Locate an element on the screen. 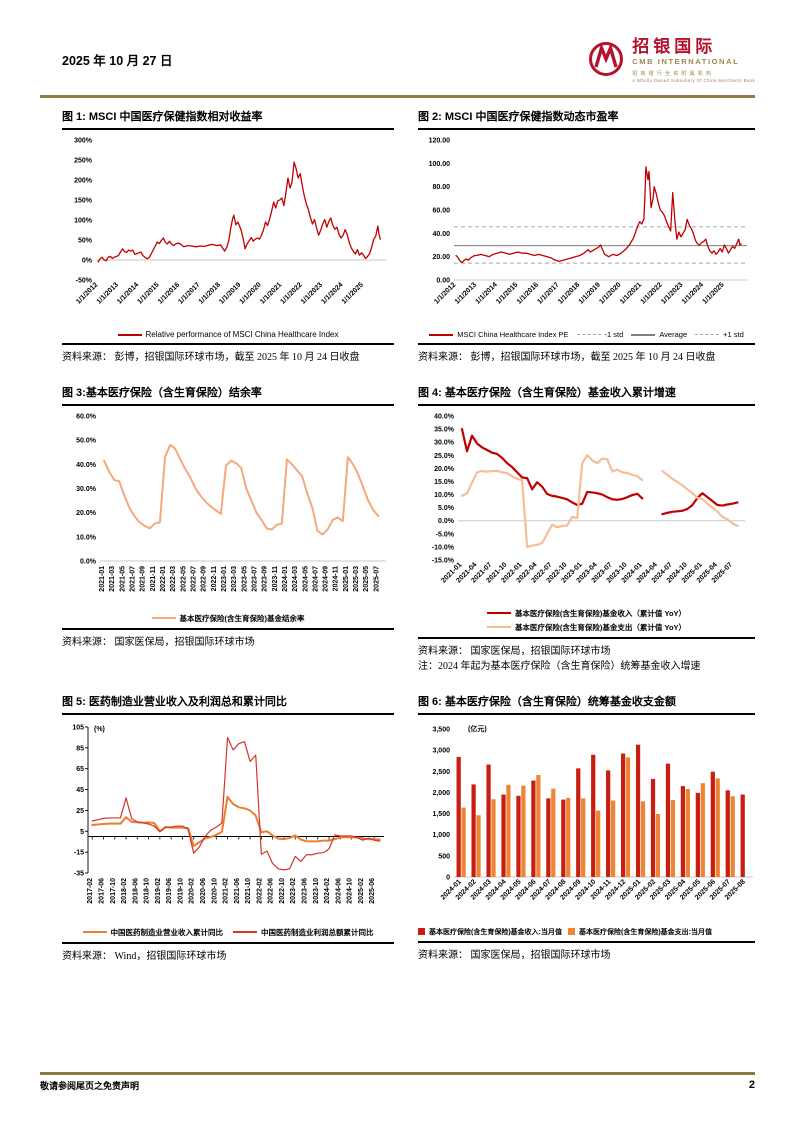  svg-text: 15.0% is located at coordinates (444, 481).